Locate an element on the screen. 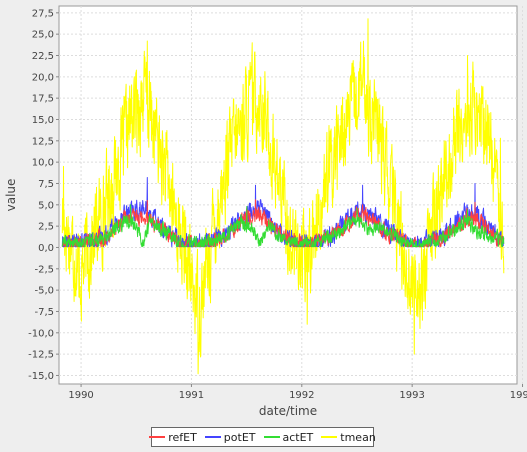  x-tick-label: 1994 is located at coordinates (518, 395).